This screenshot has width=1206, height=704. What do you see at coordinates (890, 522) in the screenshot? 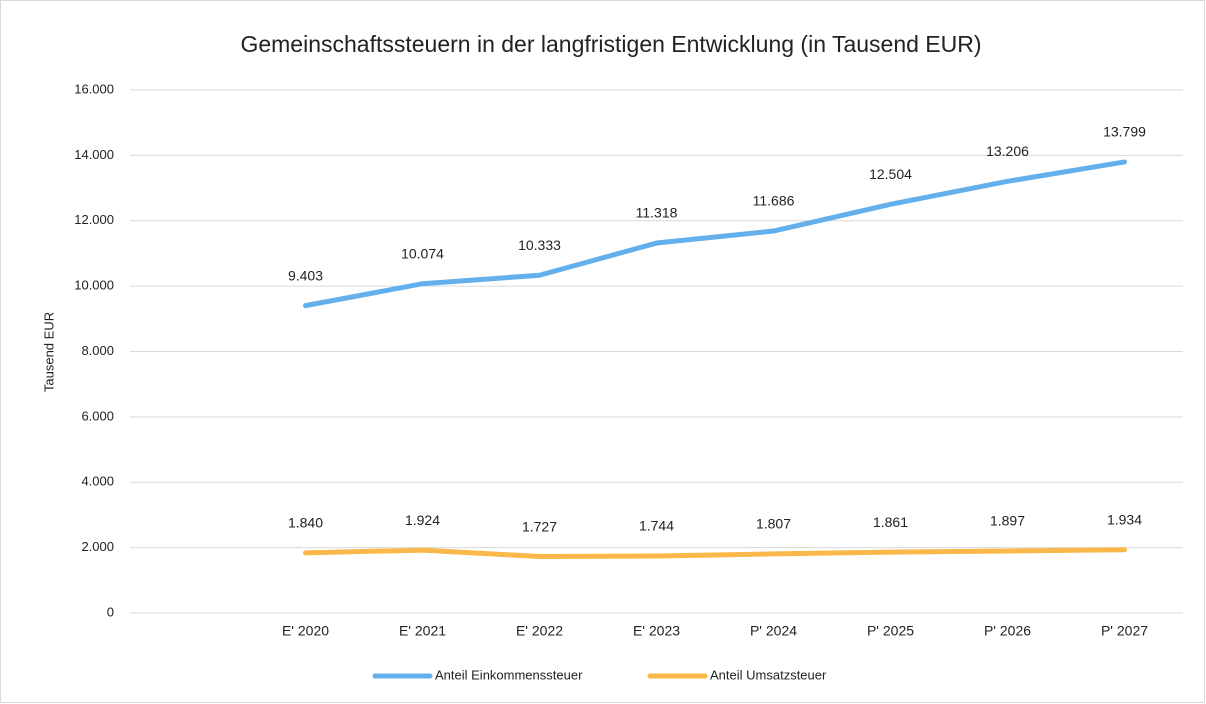
I see `data-label: 1.861` at bounding box center [890, 522].